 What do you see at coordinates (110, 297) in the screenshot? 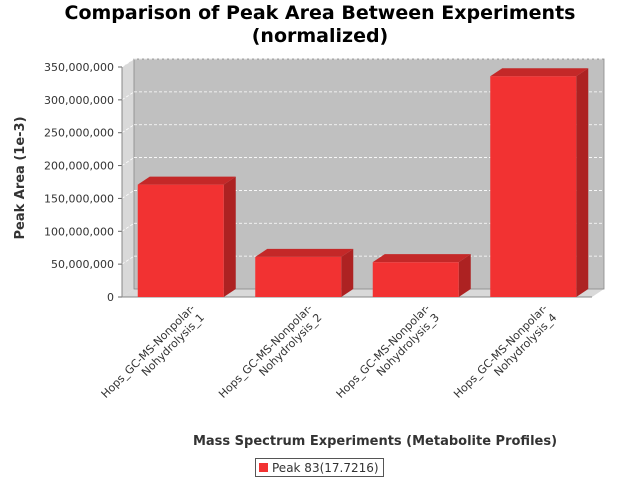
I see `y-tick-label: 0` at bounding box center [110, 297].